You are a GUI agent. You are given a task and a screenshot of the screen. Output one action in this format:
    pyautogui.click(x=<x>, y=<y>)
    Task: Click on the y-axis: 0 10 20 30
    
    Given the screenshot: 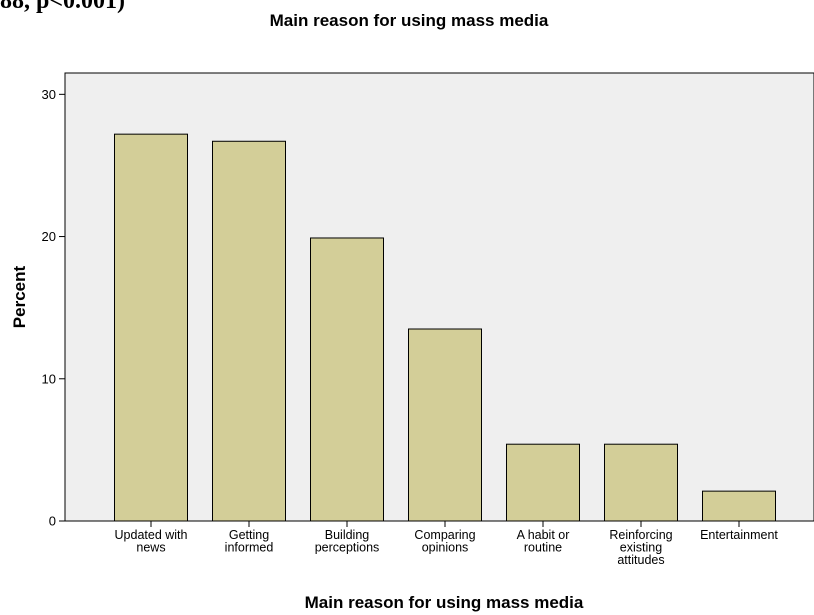 What is the action you would take?
    pyautogui.click(x=53, y=308)
    